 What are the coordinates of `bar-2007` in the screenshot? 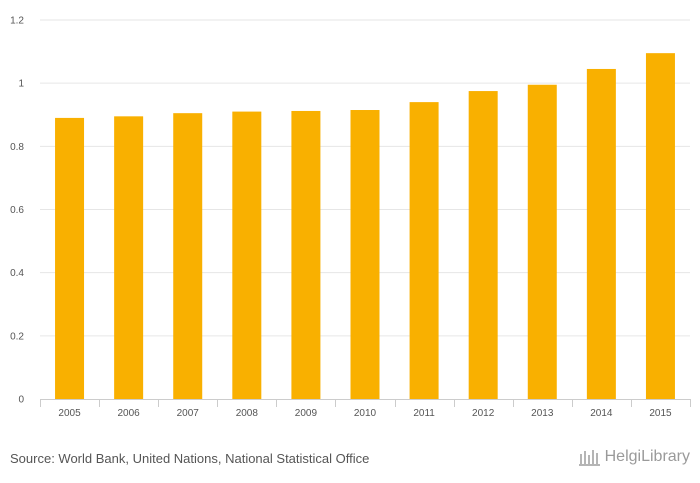 It's located at (188, 256).